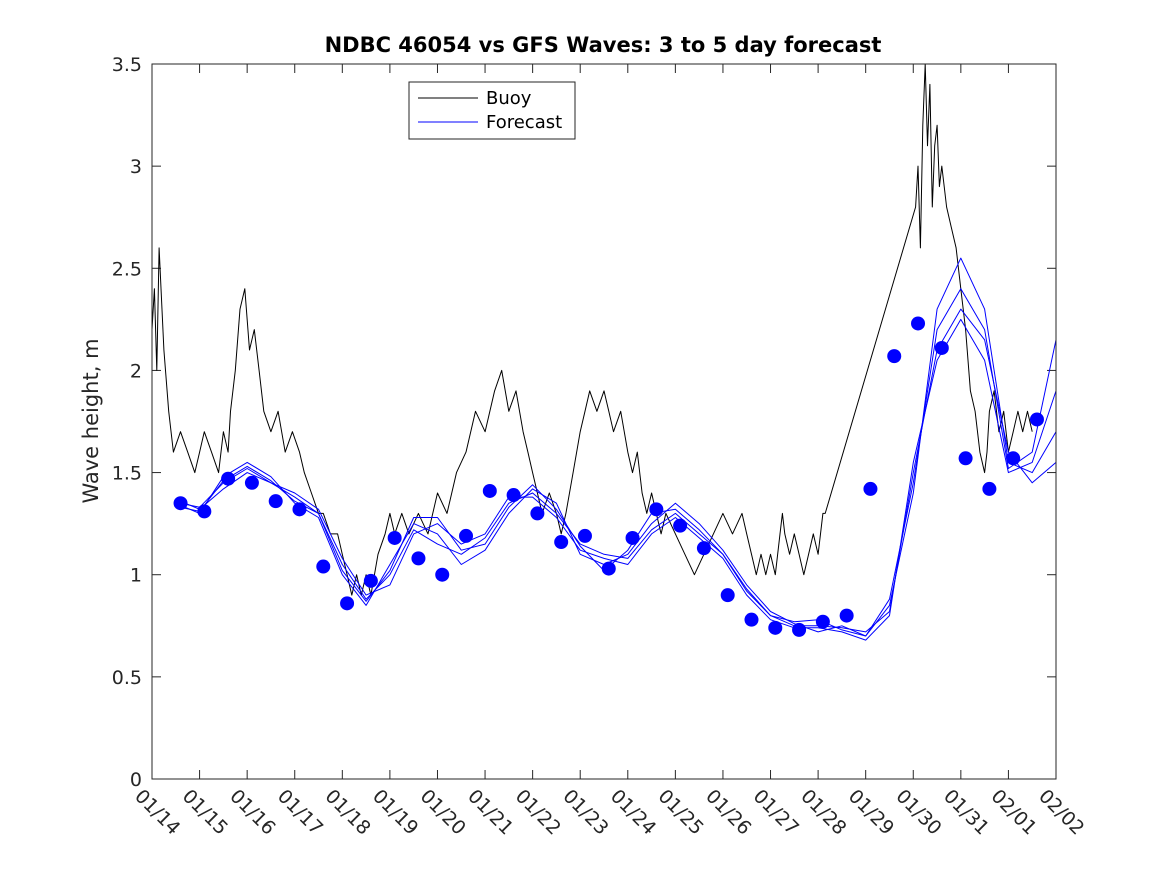  What do you see at coordinates (127, 269) in the screenshot?
I see `y-tick-label: 2.5` at bounding box center [127, 269].